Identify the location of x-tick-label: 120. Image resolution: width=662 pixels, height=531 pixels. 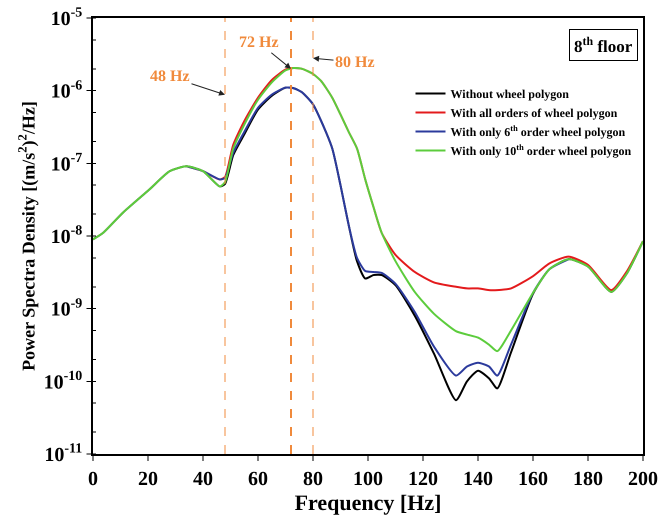
(423, 479).